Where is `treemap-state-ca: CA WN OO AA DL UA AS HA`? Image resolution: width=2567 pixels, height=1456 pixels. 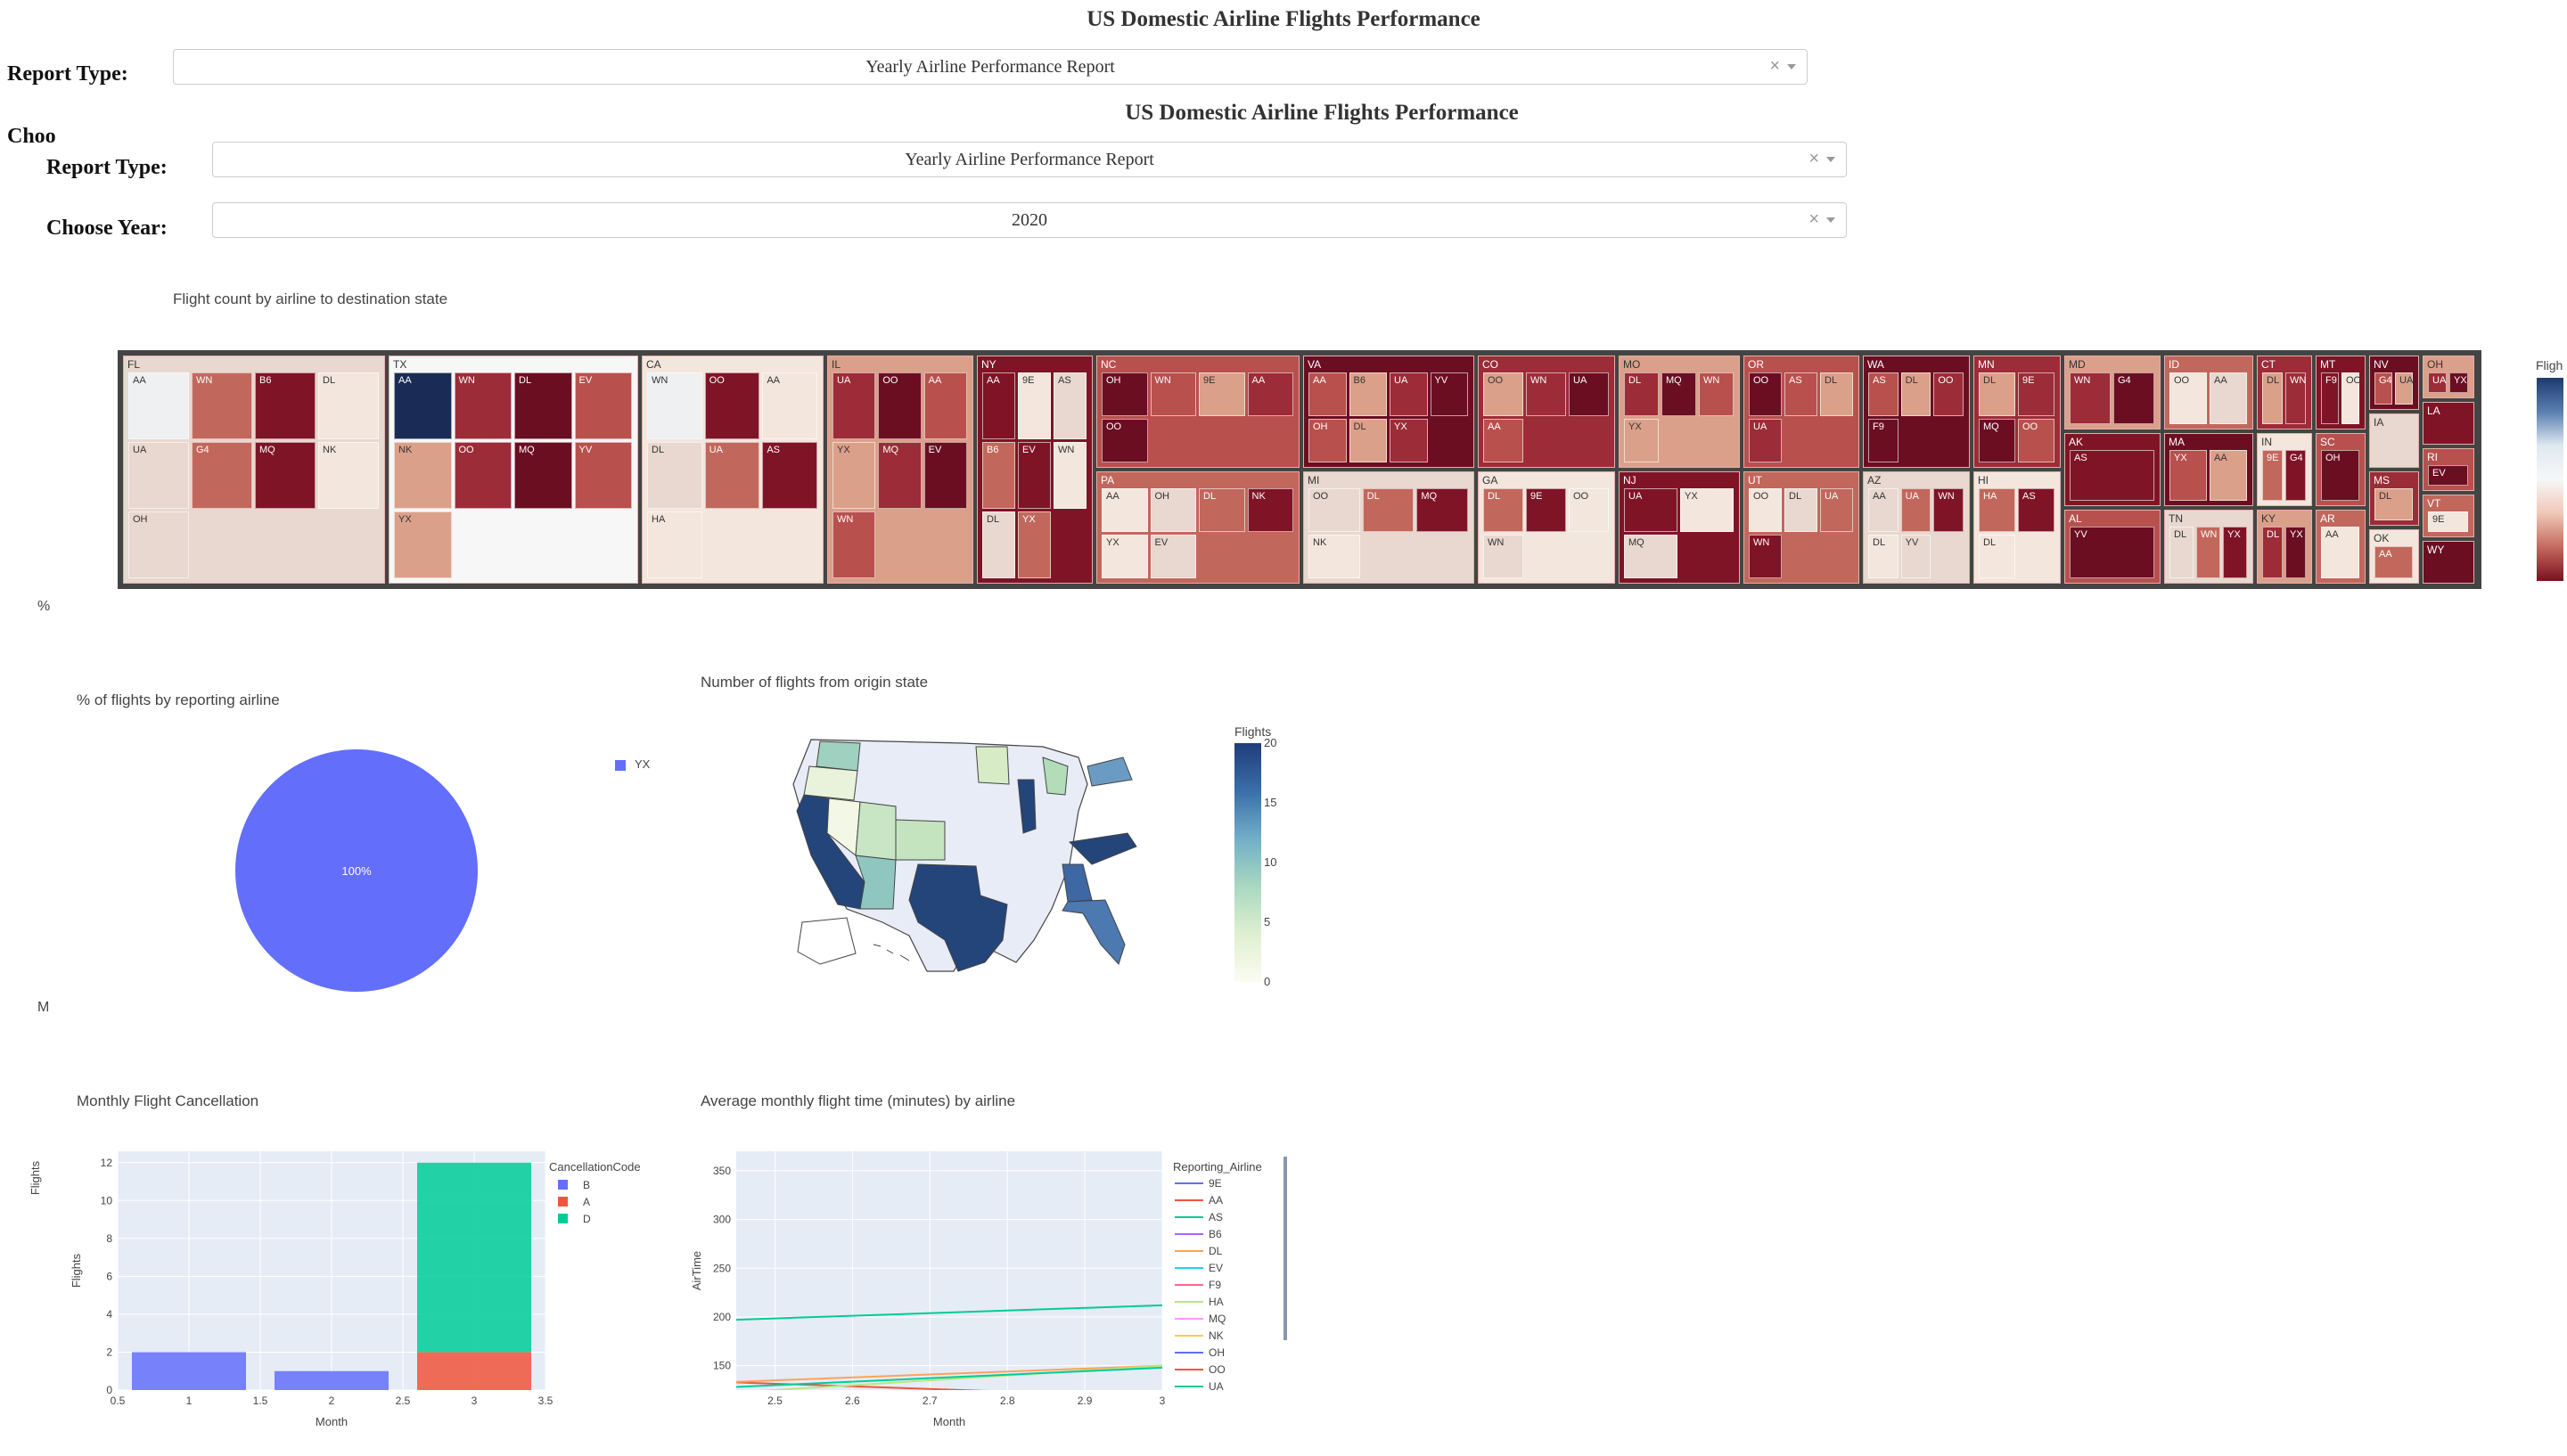 treemap-state-ca: CA WN OO AA DL UA AS HA is located at coordinates (733, 470).